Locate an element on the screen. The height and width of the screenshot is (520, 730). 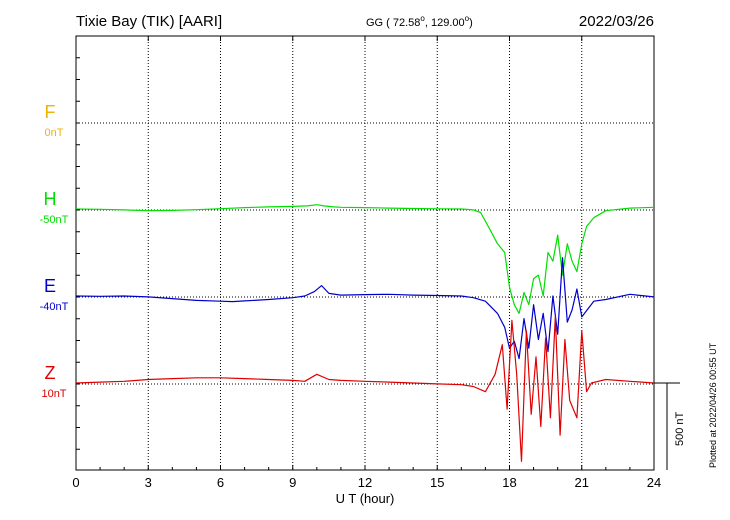
channel-baseline-h: -50nT is located at coordinates (54, 220).